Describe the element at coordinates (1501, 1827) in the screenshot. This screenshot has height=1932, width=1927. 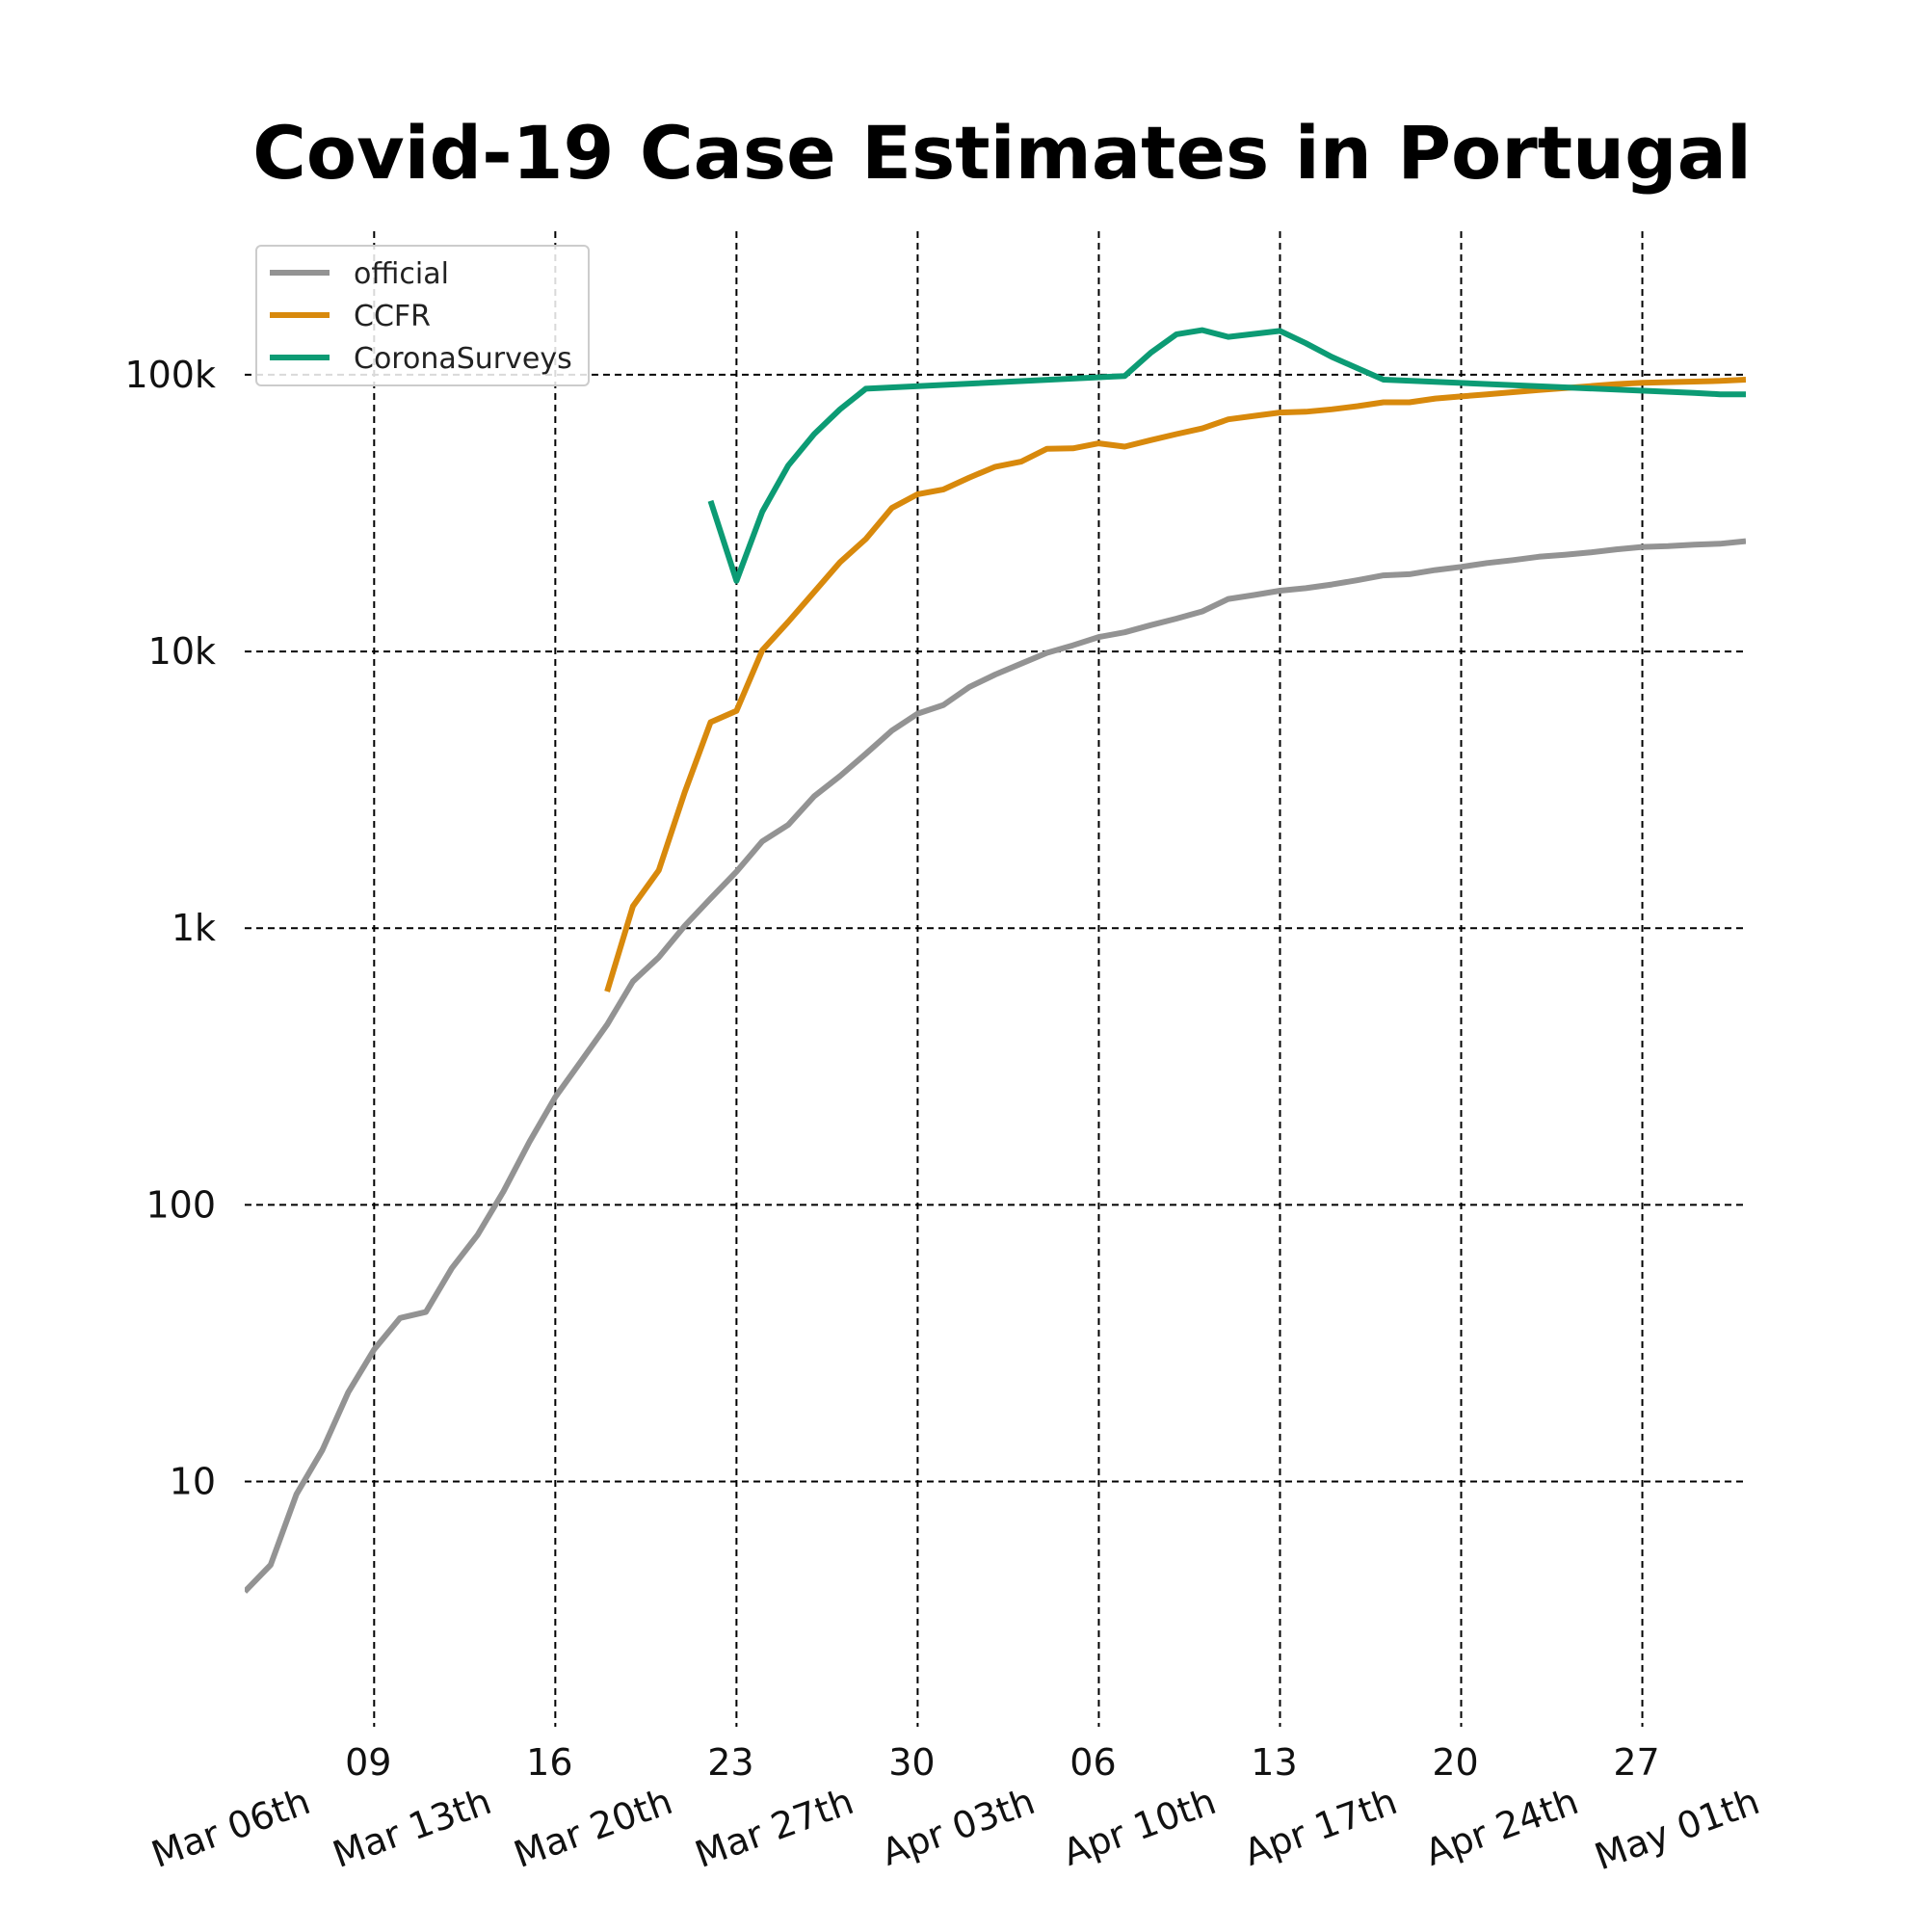
I see `x-major-tick-label: Apr 24th` at that location.